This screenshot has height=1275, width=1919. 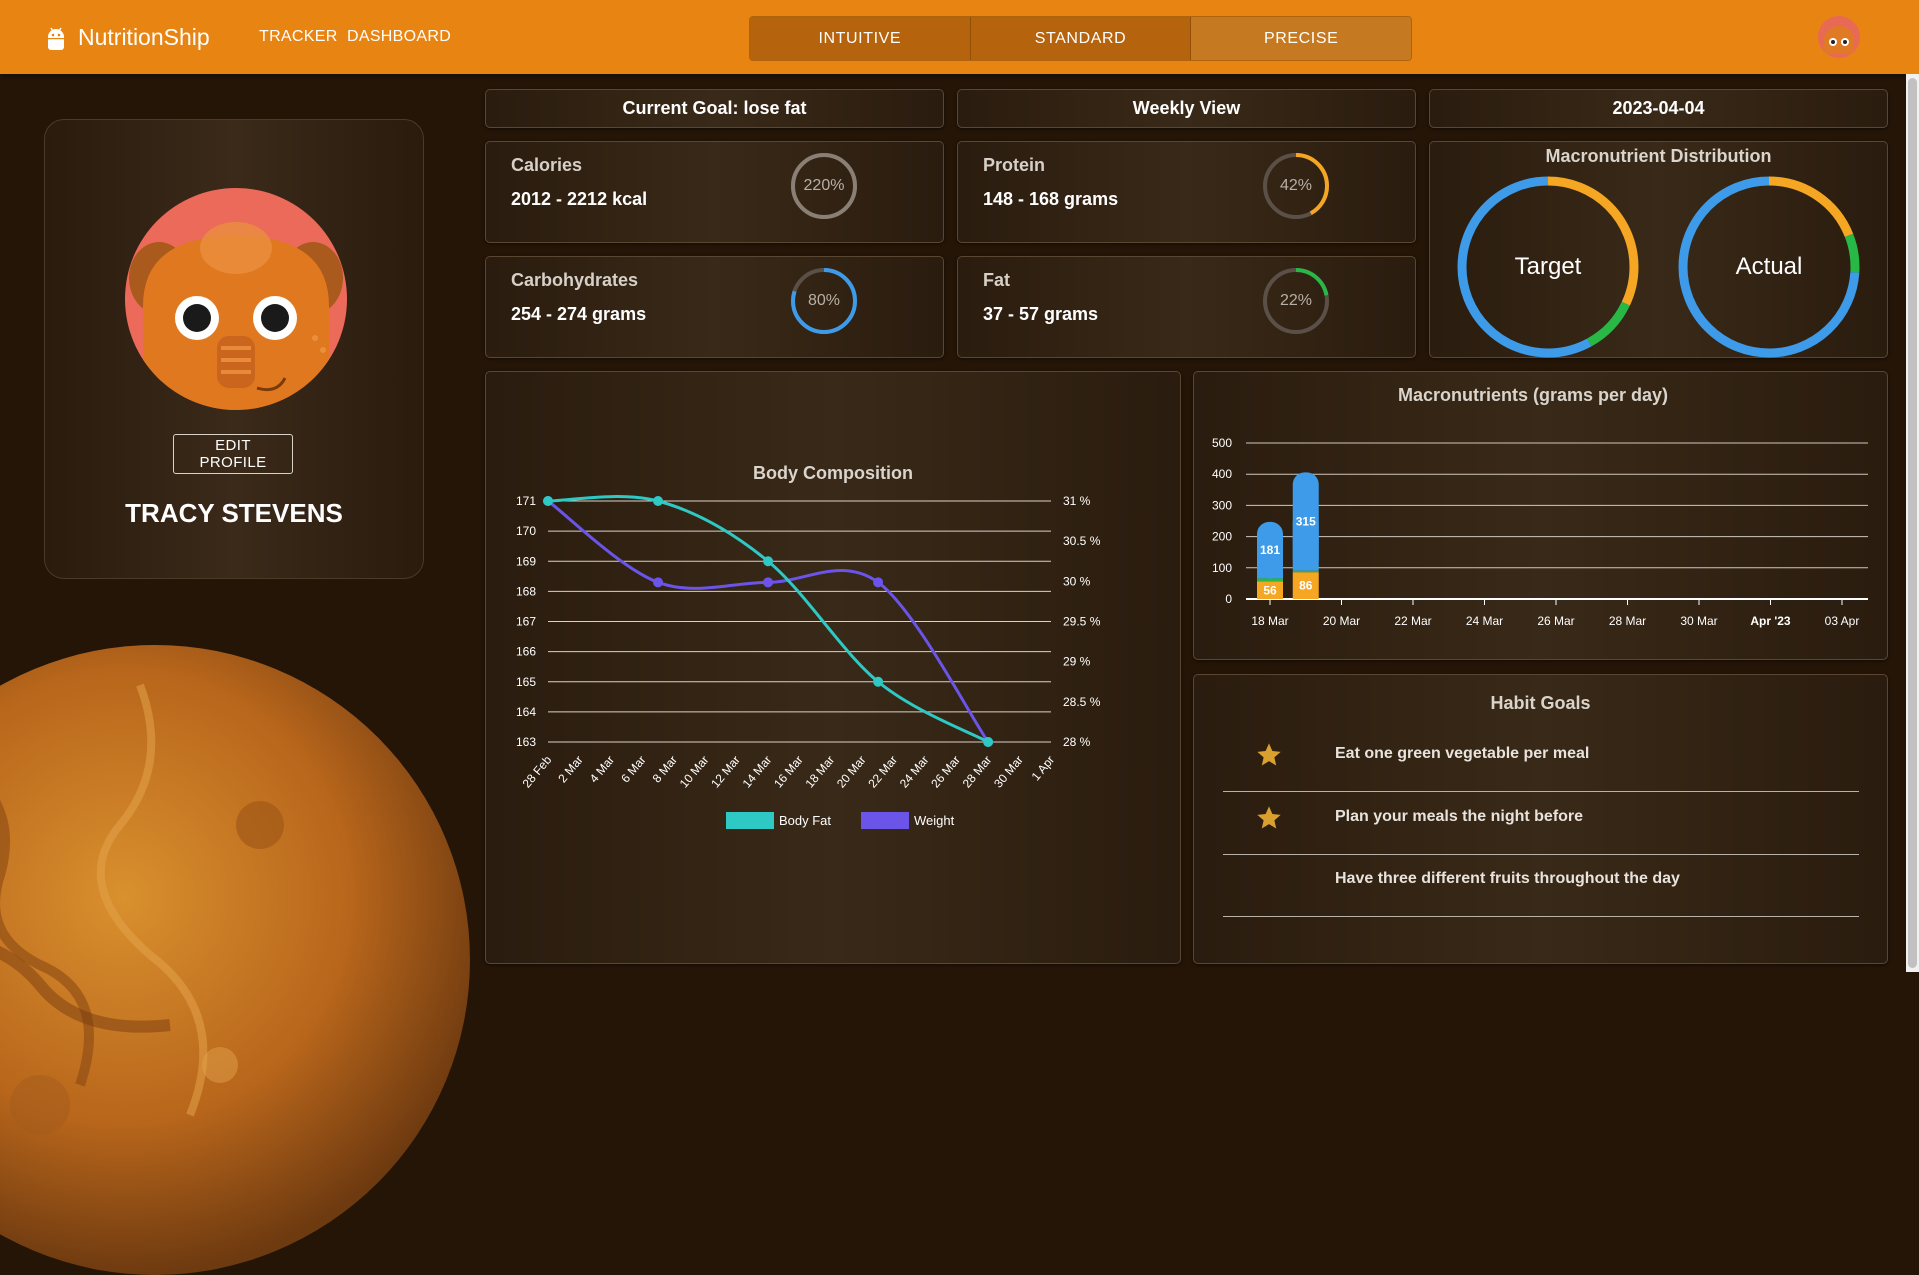 What do you see at coordinates (526, 712) in the screenshot?
I see `y-left-tick-label: 164` at bounding box center [526, 712].